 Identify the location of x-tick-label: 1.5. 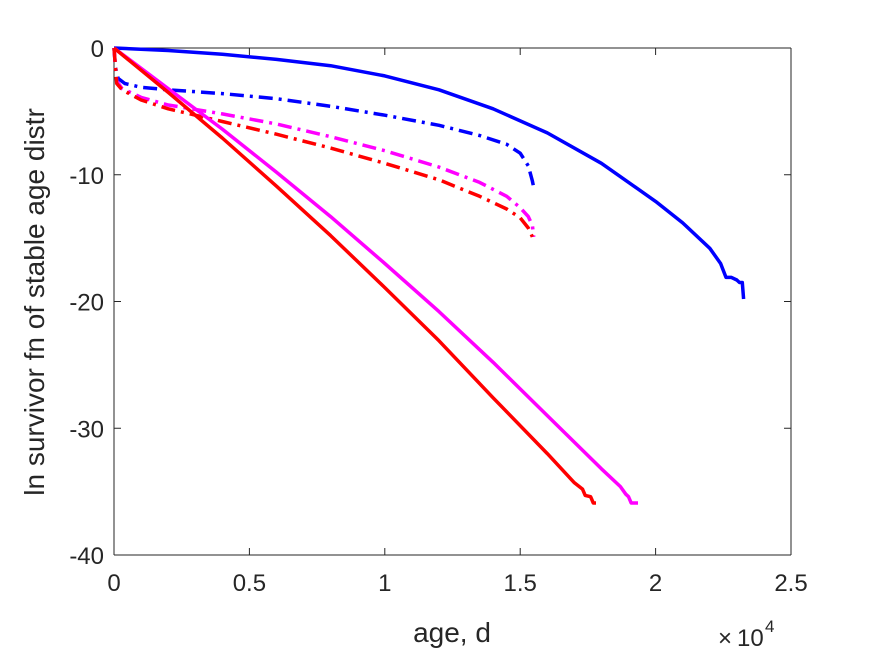
(520, 583).